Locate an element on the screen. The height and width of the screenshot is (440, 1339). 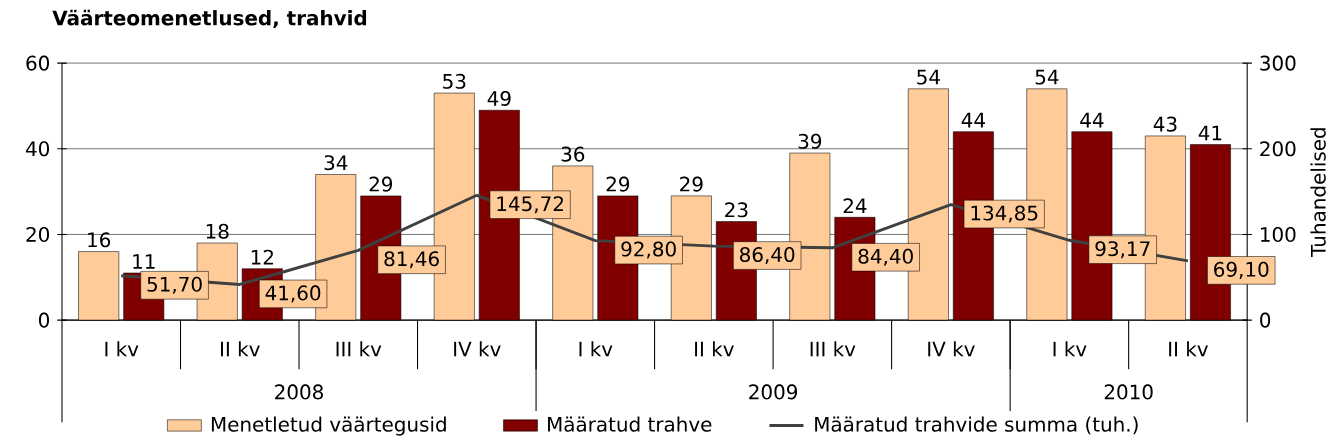
chart-title: Väärteomenetlused, trahvid is located at coordinates (209, 19).